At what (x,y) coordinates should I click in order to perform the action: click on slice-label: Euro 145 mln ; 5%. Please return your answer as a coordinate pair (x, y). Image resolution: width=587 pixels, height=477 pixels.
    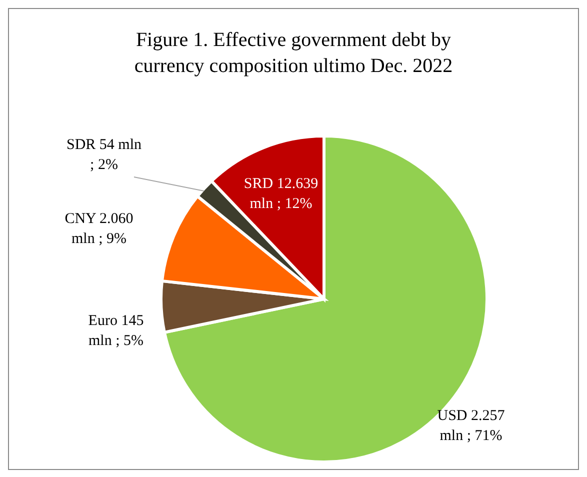
    Looking at the image, I should click on (116, 331).